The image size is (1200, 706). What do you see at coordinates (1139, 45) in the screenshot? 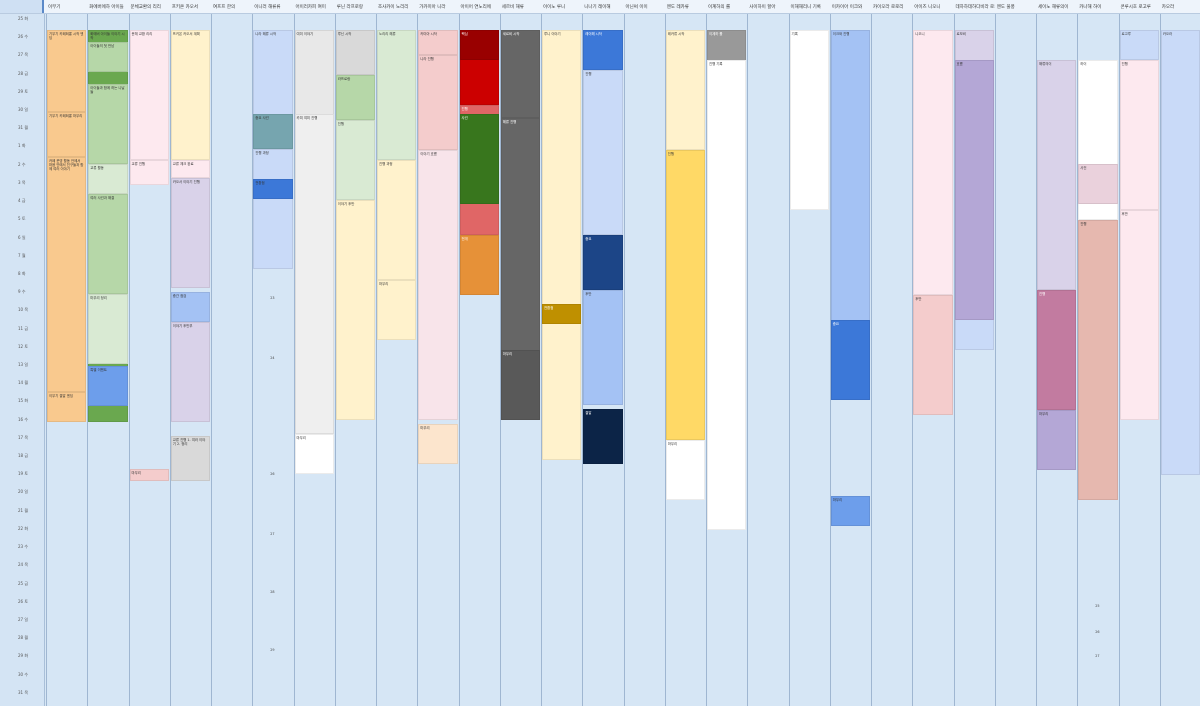
I see `schedule-block: 로고루` at bounding box center [1139, 45].